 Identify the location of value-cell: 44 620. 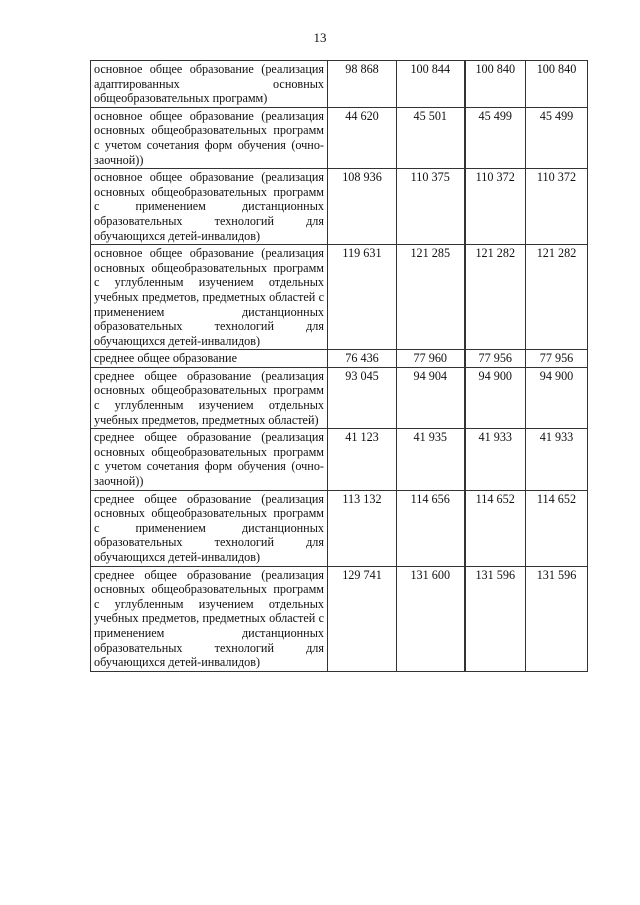
(362, 138).